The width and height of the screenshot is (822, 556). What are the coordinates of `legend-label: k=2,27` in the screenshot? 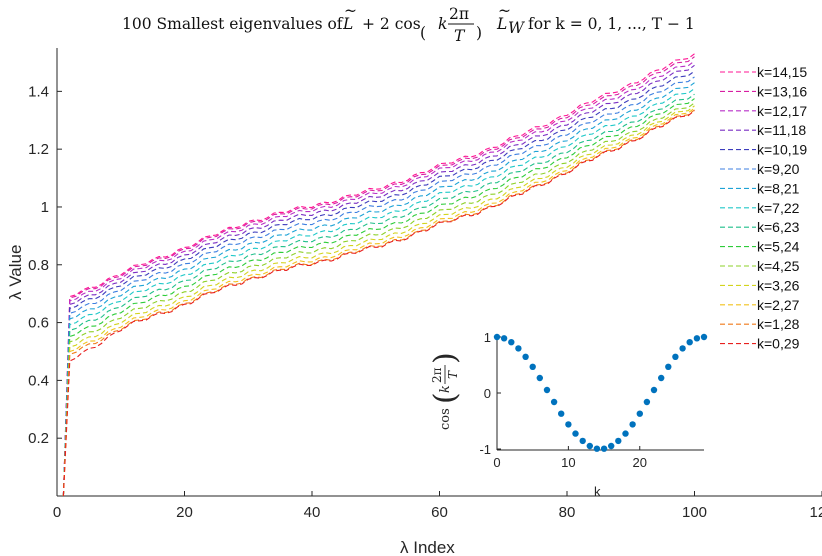 It's located at (778, 305).